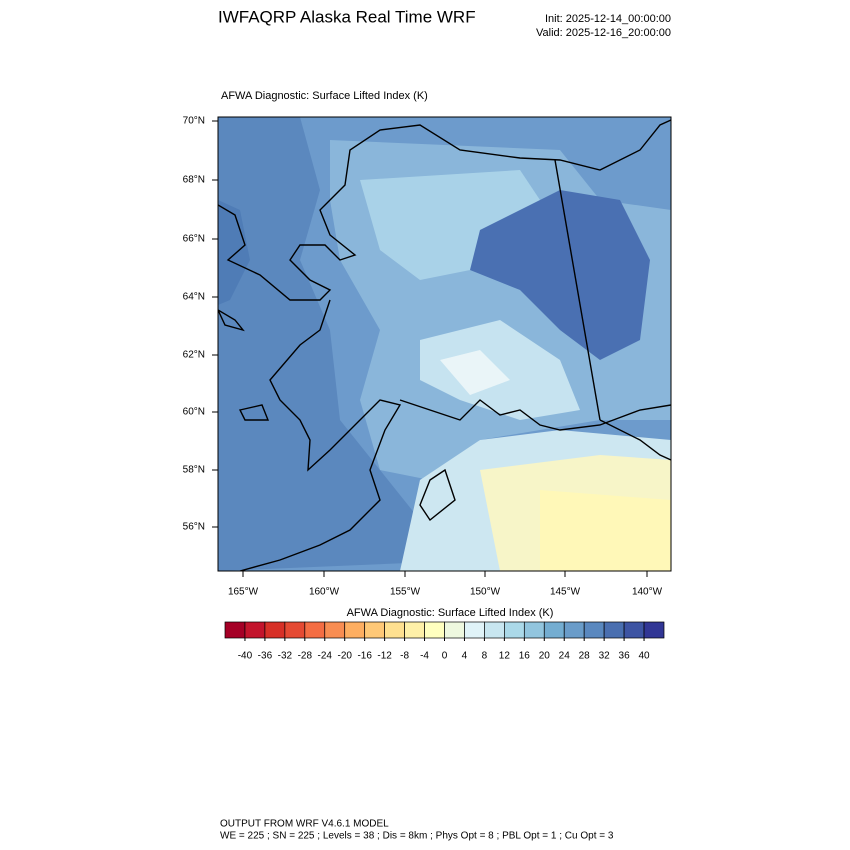  I want to click on colorbar-tick-label: 32, so click(605, 656).